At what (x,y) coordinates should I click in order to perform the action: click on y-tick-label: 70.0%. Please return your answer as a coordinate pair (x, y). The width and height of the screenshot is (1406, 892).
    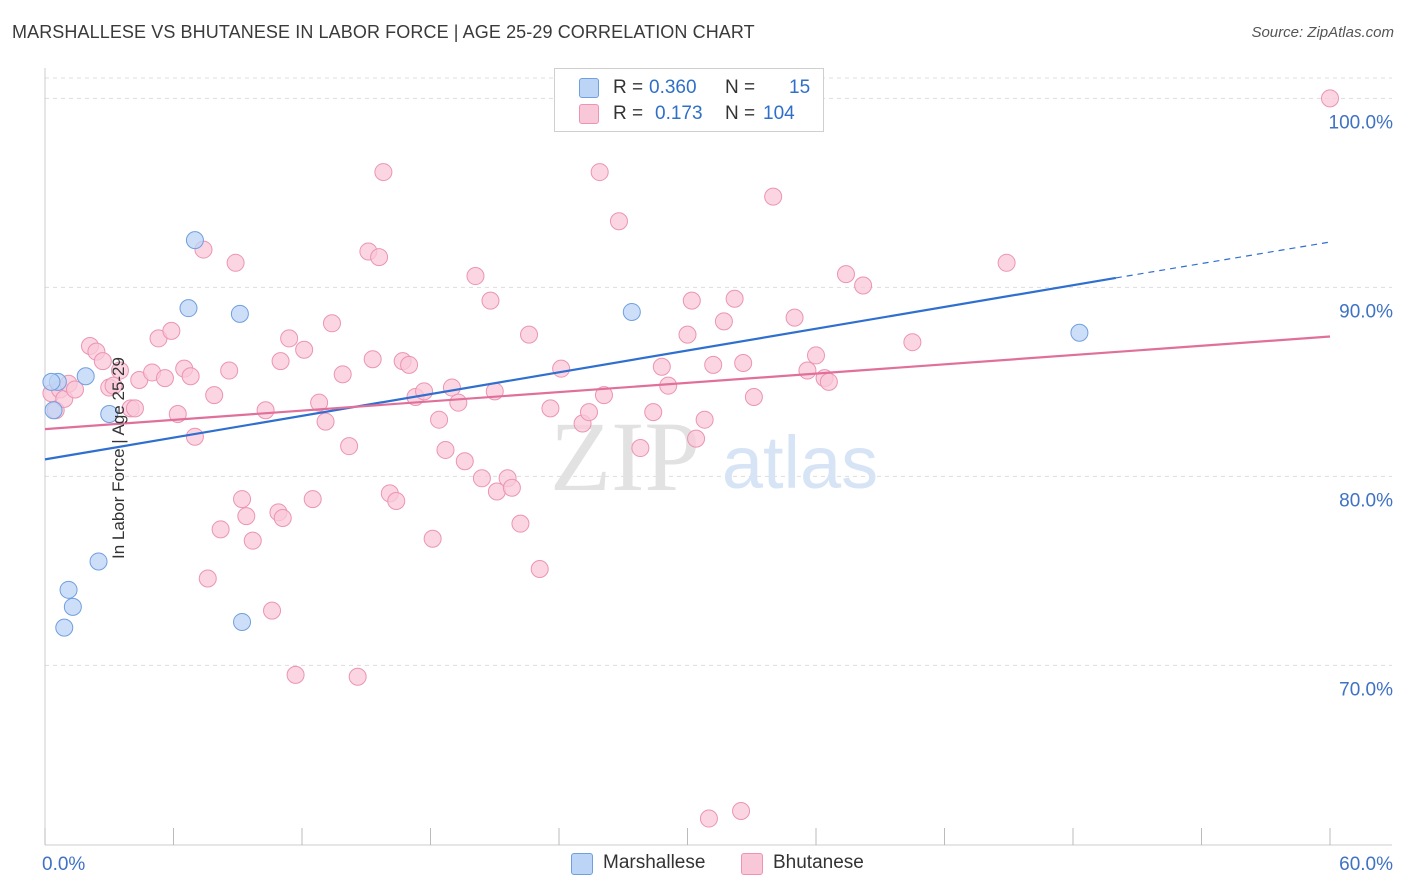
    Looking at the image, I should click on (1366, 689).